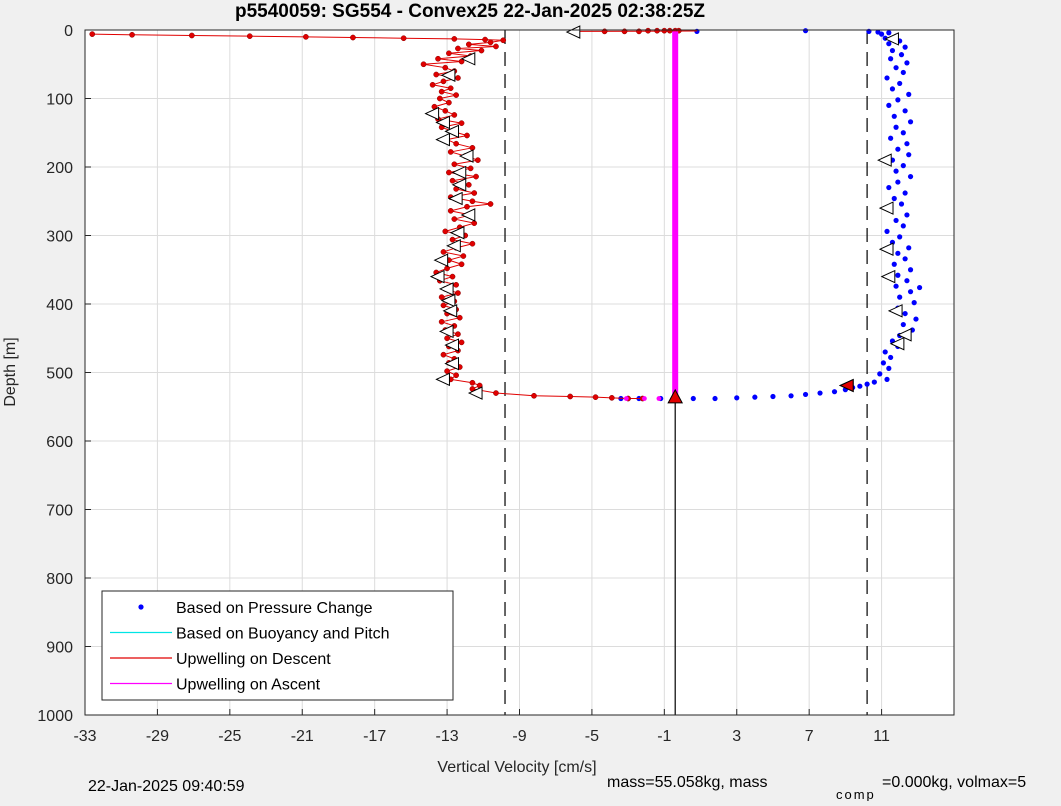  I want to click on x-tick-label: -29, so click(157, 736).